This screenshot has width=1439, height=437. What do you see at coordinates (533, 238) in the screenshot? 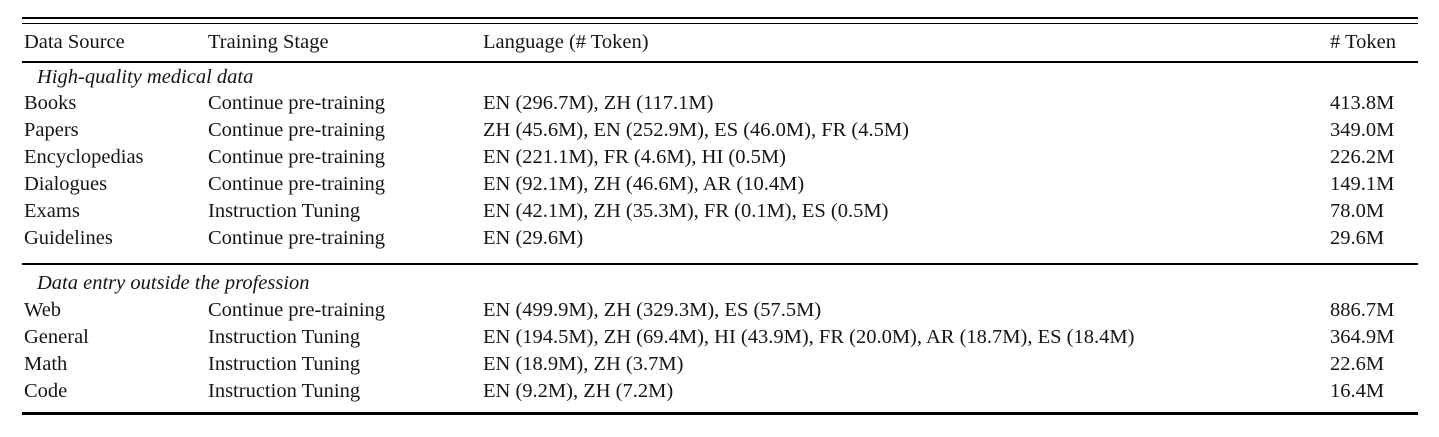
I see `cell-language-tokens: EN (29.6M)` at bounding box center [533, 238].